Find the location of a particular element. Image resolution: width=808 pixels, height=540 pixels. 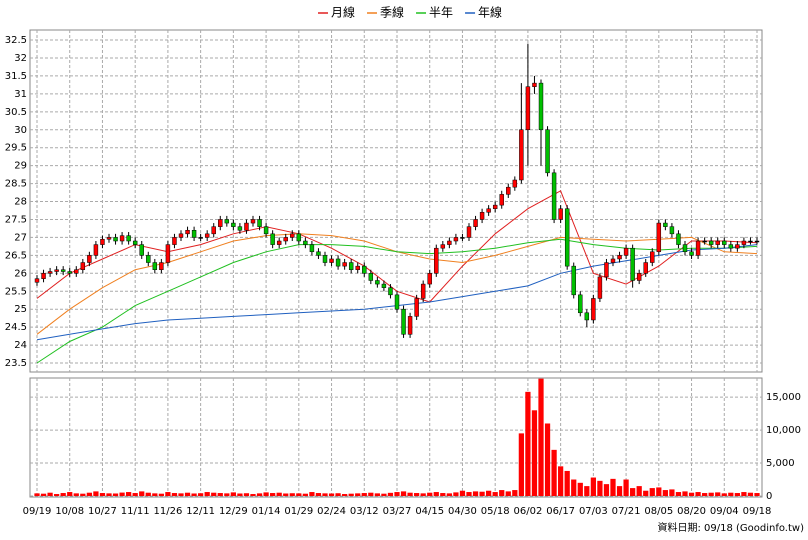

x-tick-label: 03/12 is located at coordinates (364, 511).